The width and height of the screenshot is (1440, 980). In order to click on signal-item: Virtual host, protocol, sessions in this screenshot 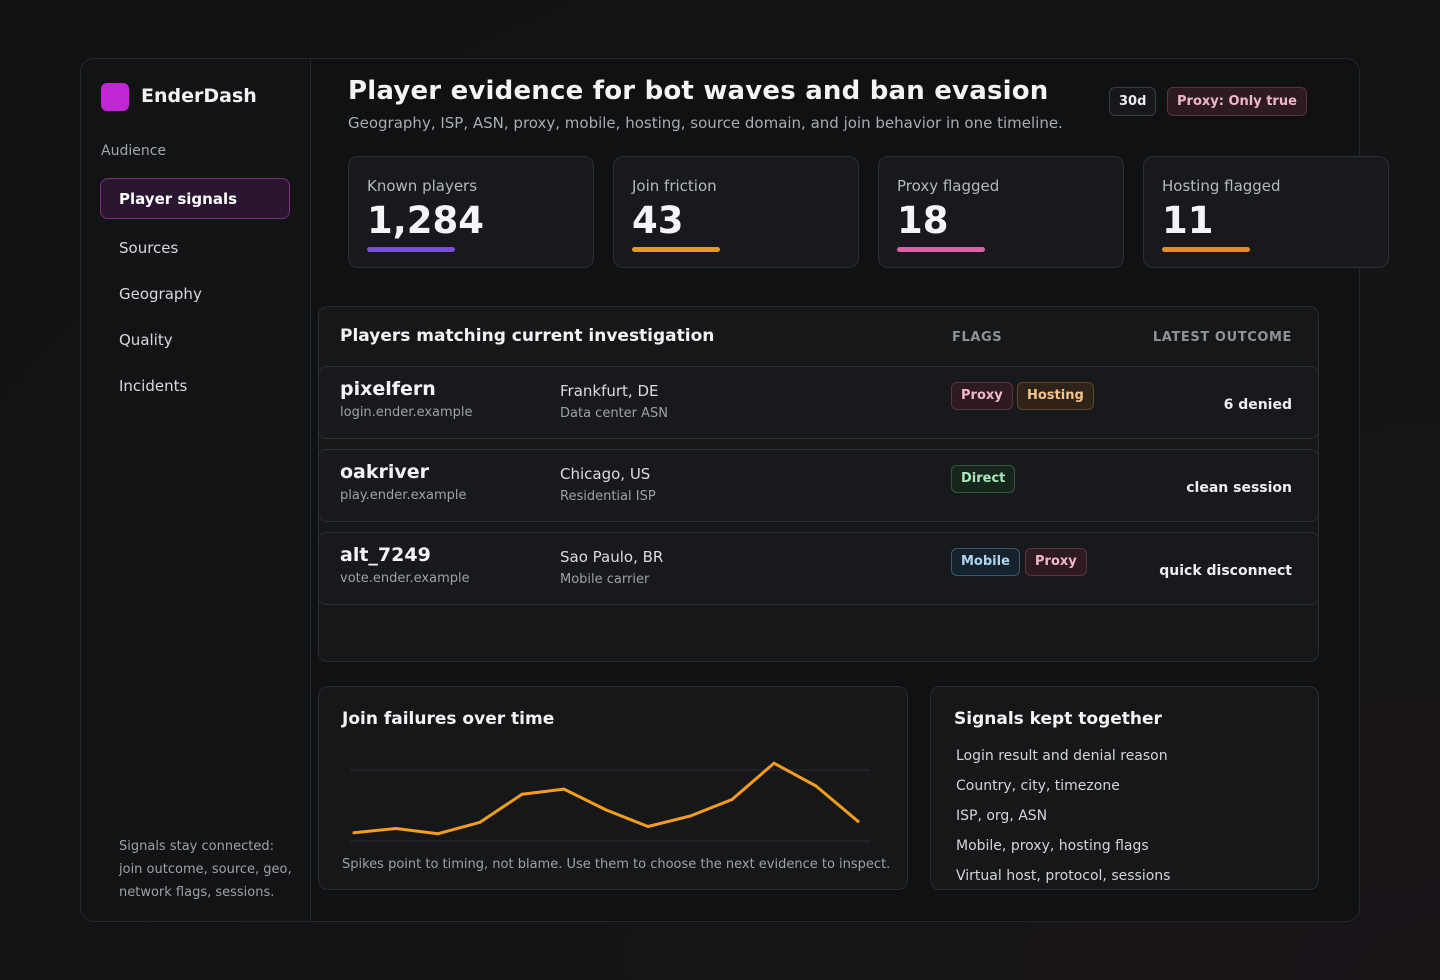, I will do `click(1063, 876)`.